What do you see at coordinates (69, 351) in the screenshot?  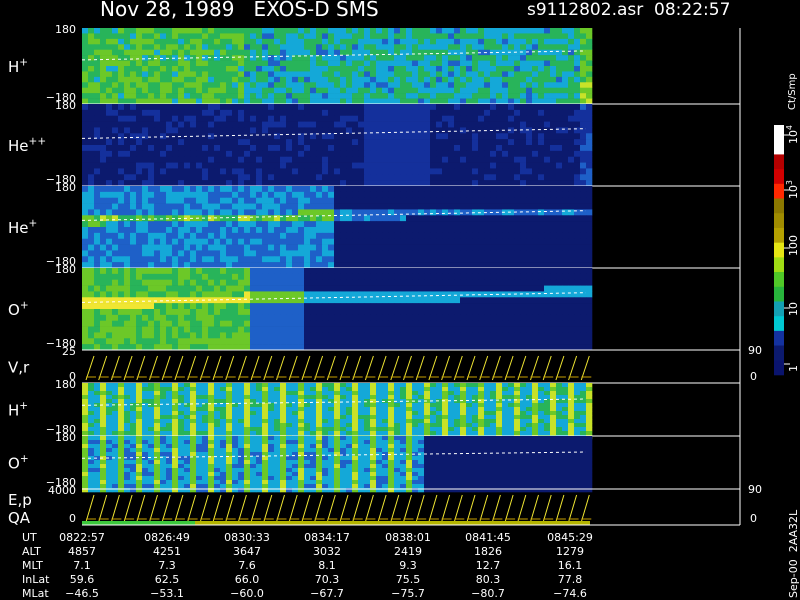 I see `y-tick-label: 25` at bounding box center [69, 351].